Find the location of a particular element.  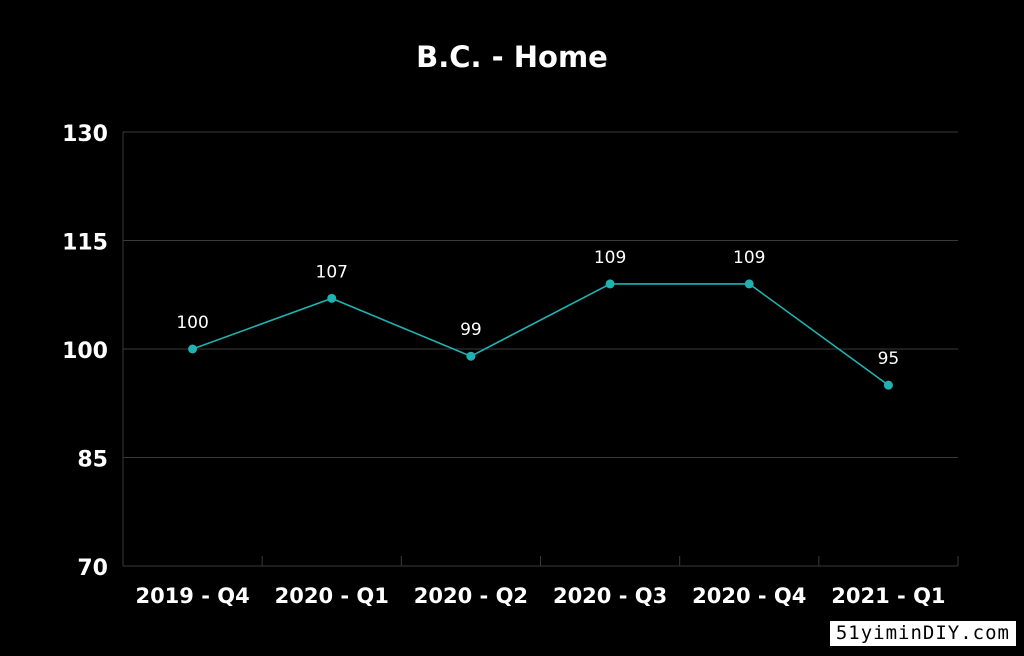

series-line-layer is located at coordinates (540, 334).